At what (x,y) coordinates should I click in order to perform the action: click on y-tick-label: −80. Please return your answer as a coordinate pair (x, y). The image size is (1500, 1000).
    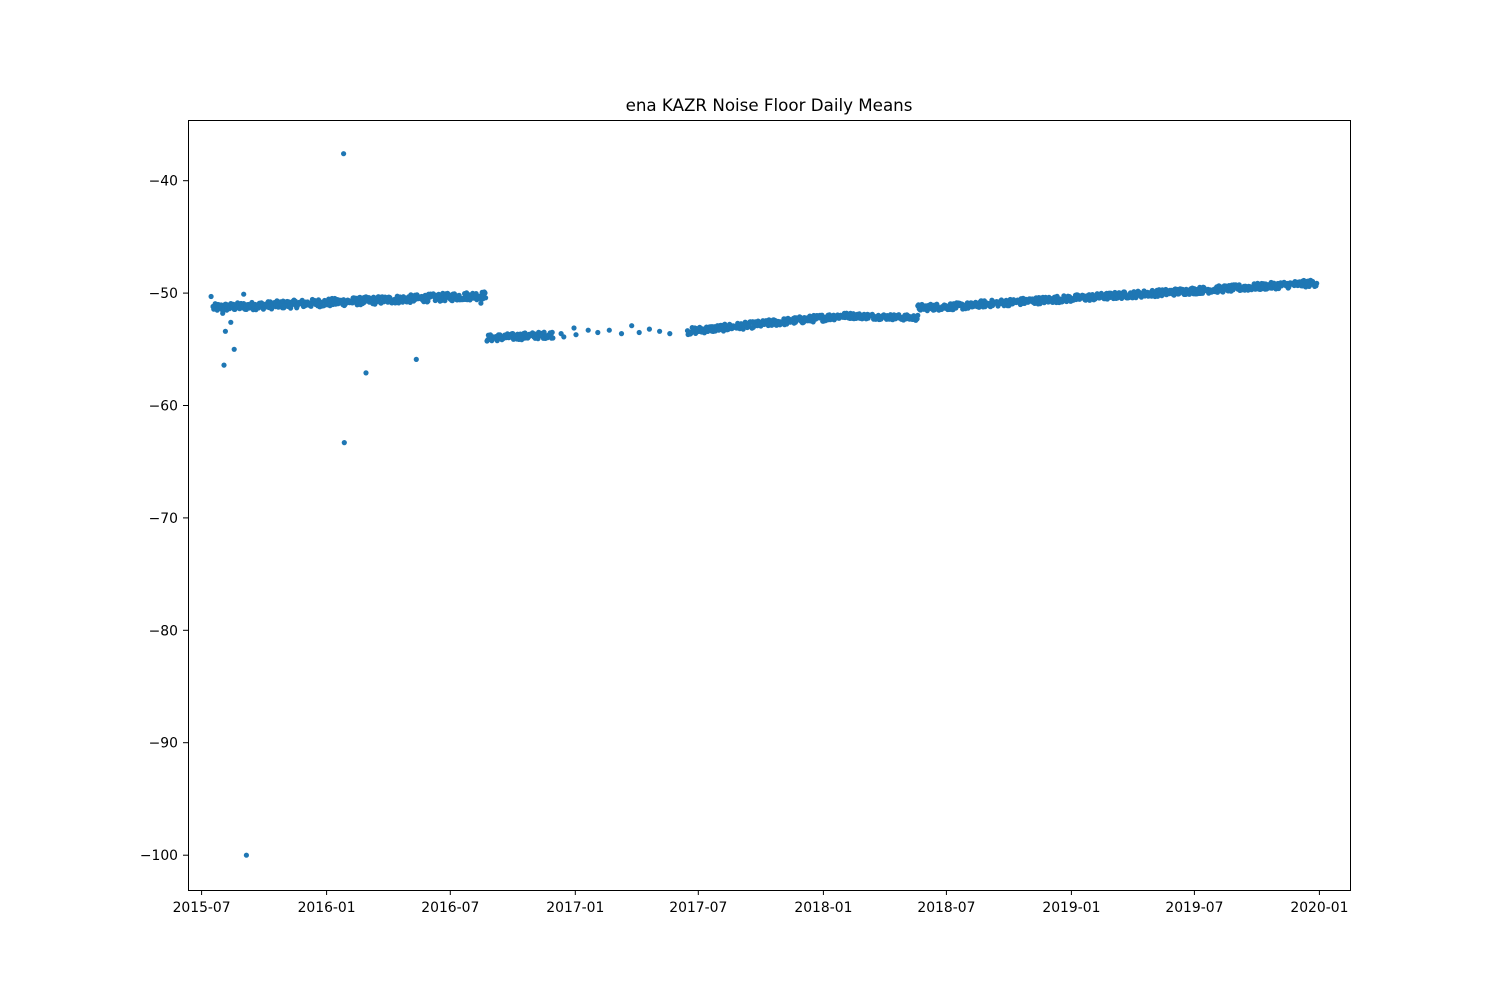
    Looking at the image, I should click on (163, 631).